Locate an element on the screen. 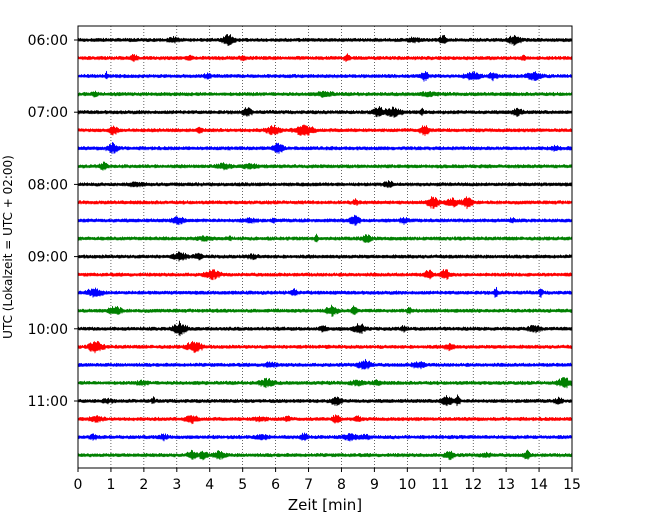  x-tick-label: 11 is located at coordinates (440, 485).